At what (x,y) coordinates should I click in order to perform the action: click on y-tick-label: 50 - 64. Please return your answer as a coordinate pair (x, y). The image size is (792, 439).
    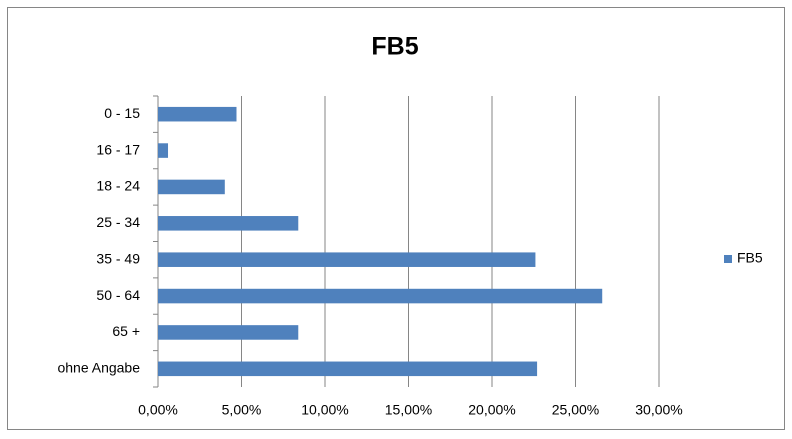
    Looking at the image, I should click on (118, 295).